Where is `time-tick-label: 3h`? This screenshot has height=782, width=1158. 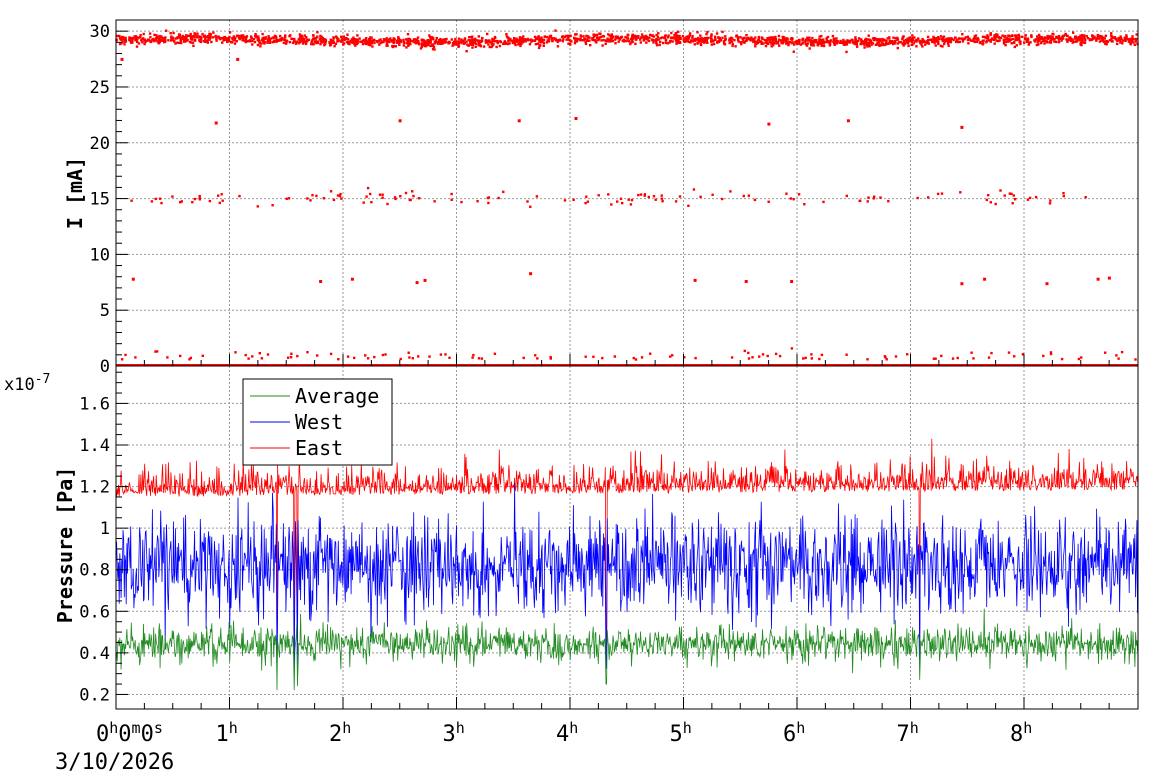 time-tick-label: 3h is located at coordinates (454, 733).